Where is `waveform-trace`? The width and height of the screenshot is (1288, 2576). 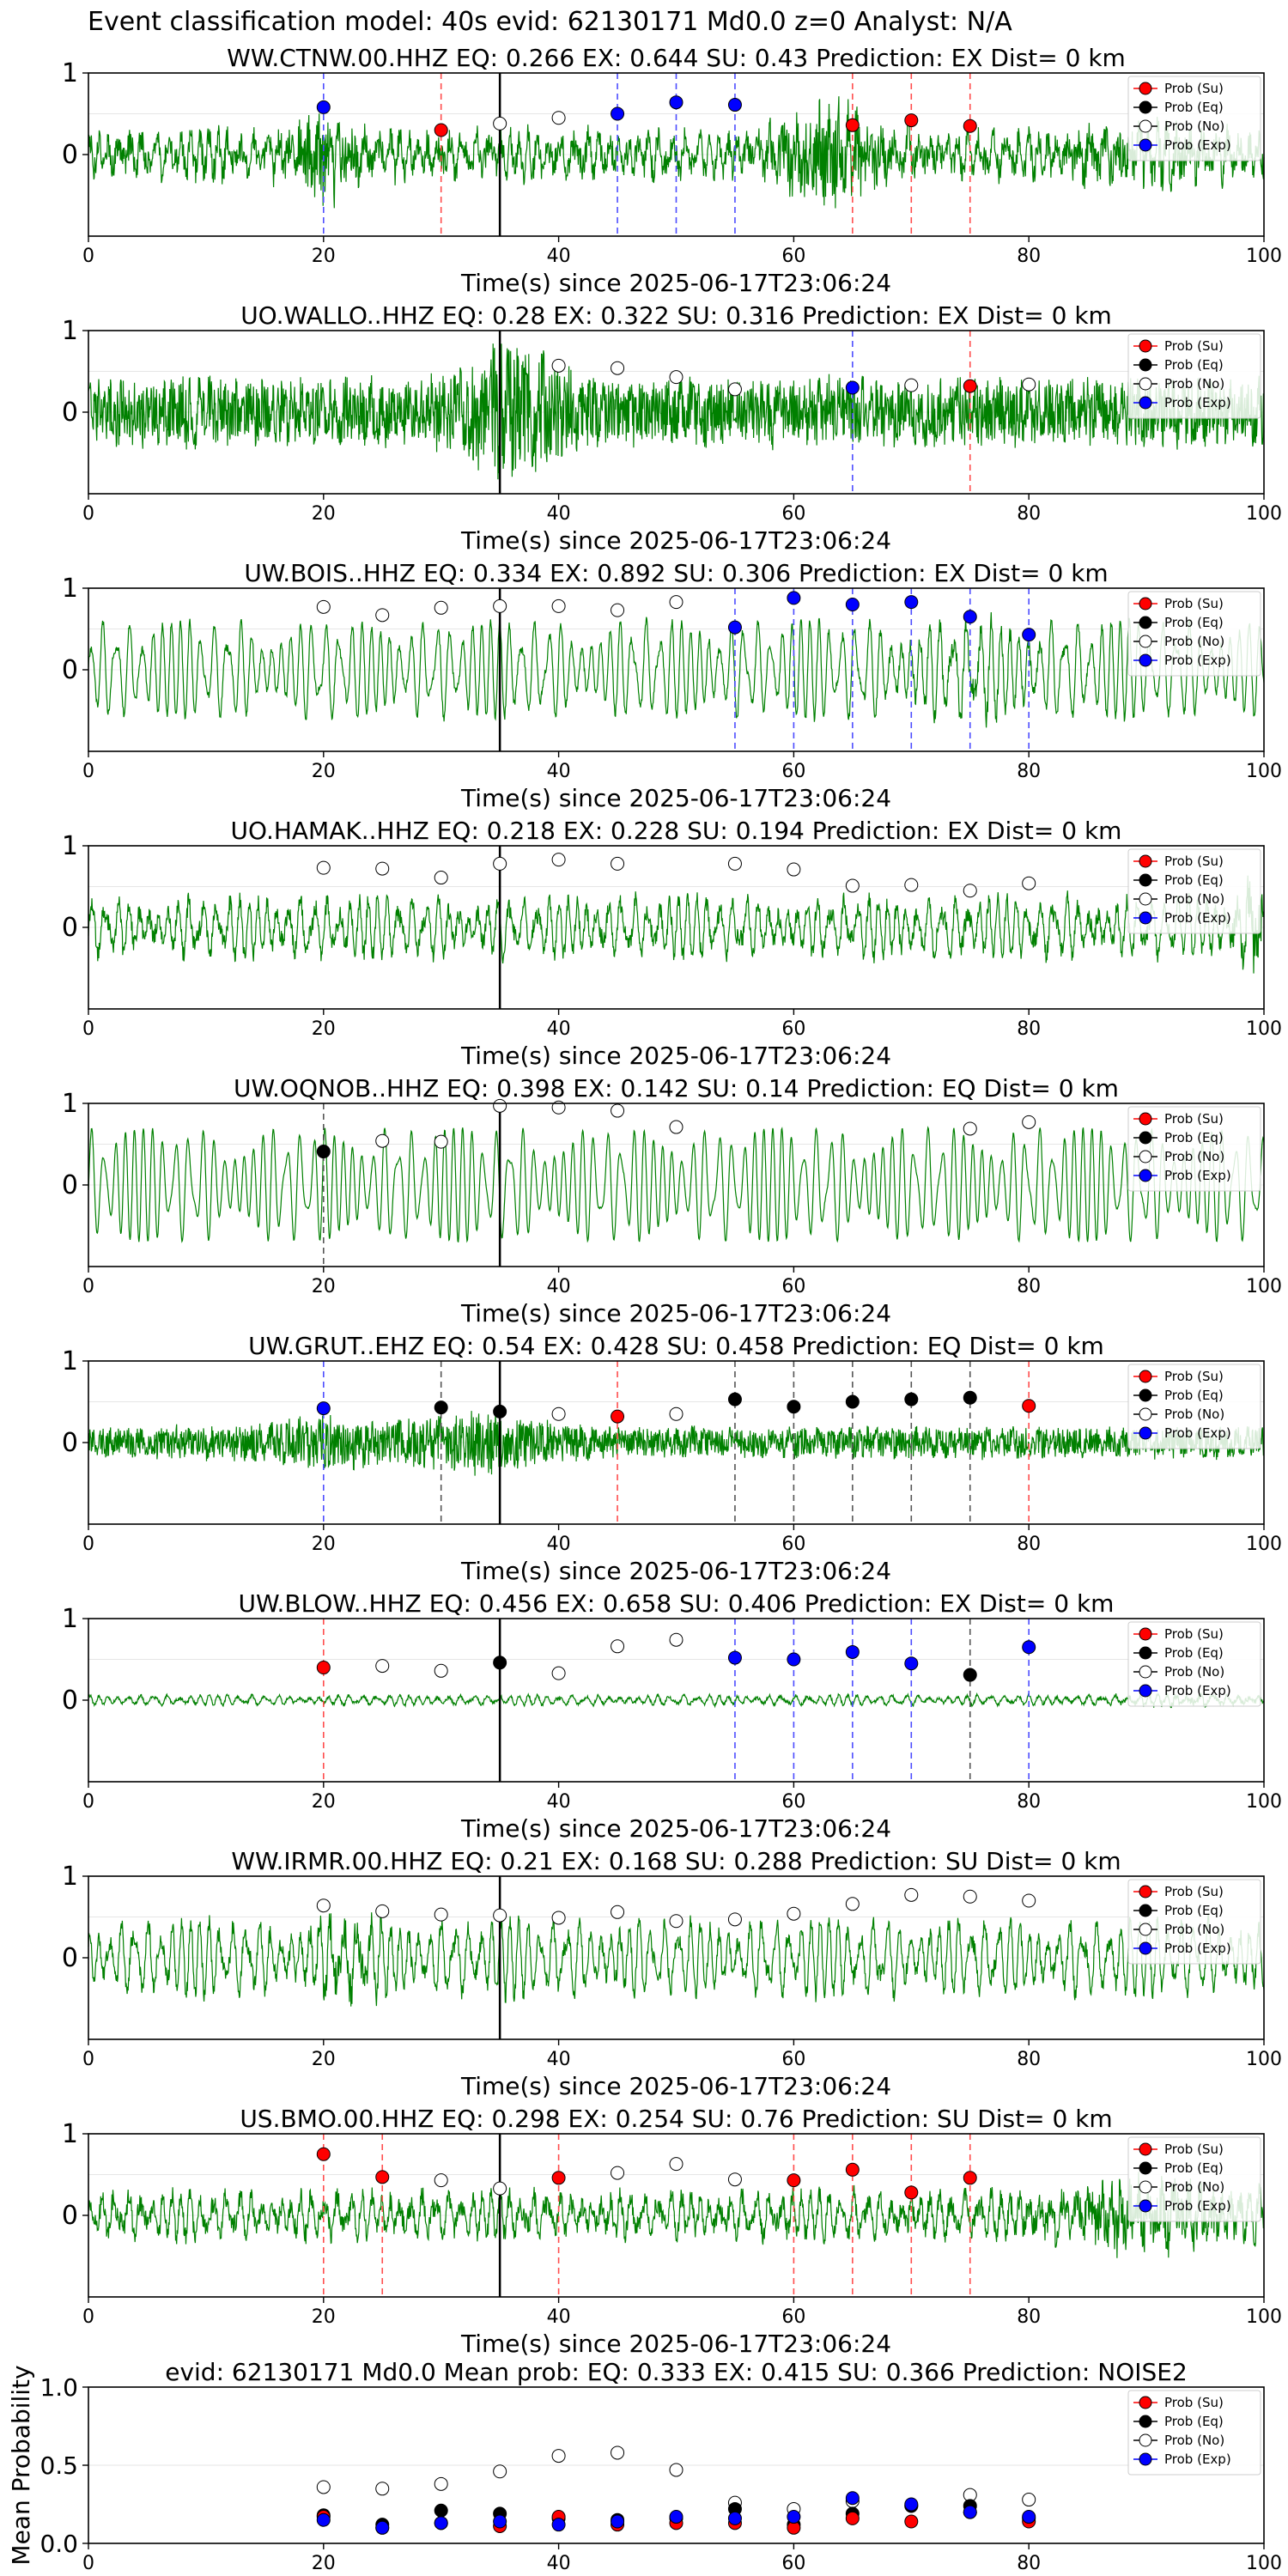 waveform-trace is located at coordinates (676, 925).